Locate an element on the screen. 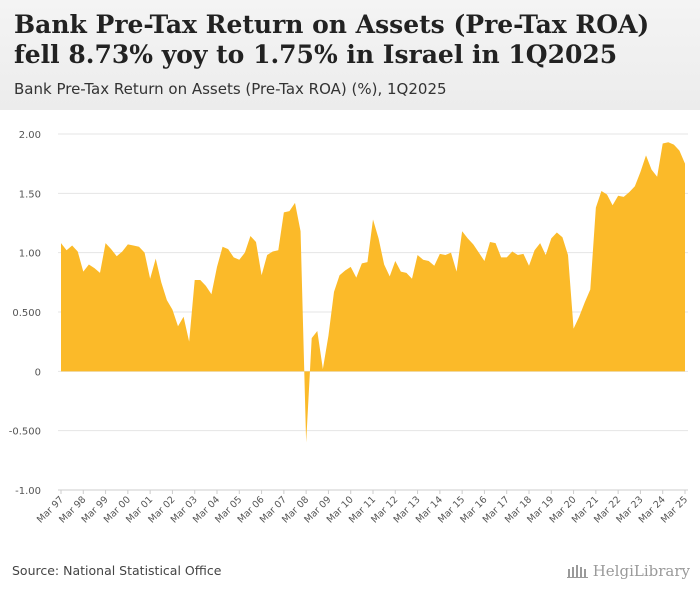 This screenshot has width=700, height=596. y-tick-label: 0.500 is located at coordinates (26, 313).